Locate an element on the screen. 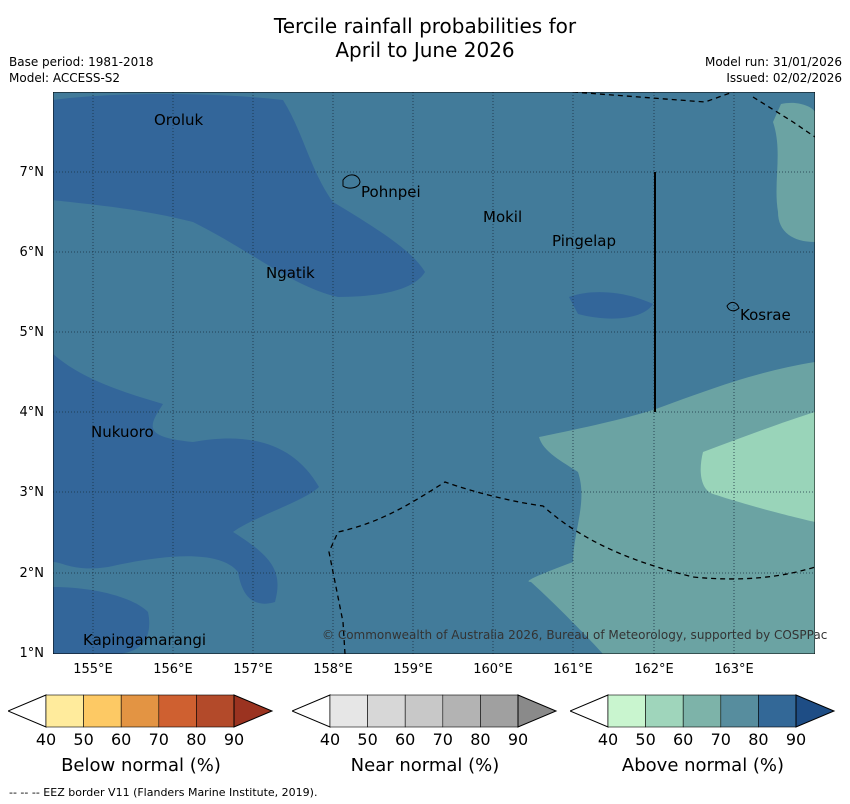 This screenshot has width=850, height=804. dark-region-east is located at coordinates (611, 305).